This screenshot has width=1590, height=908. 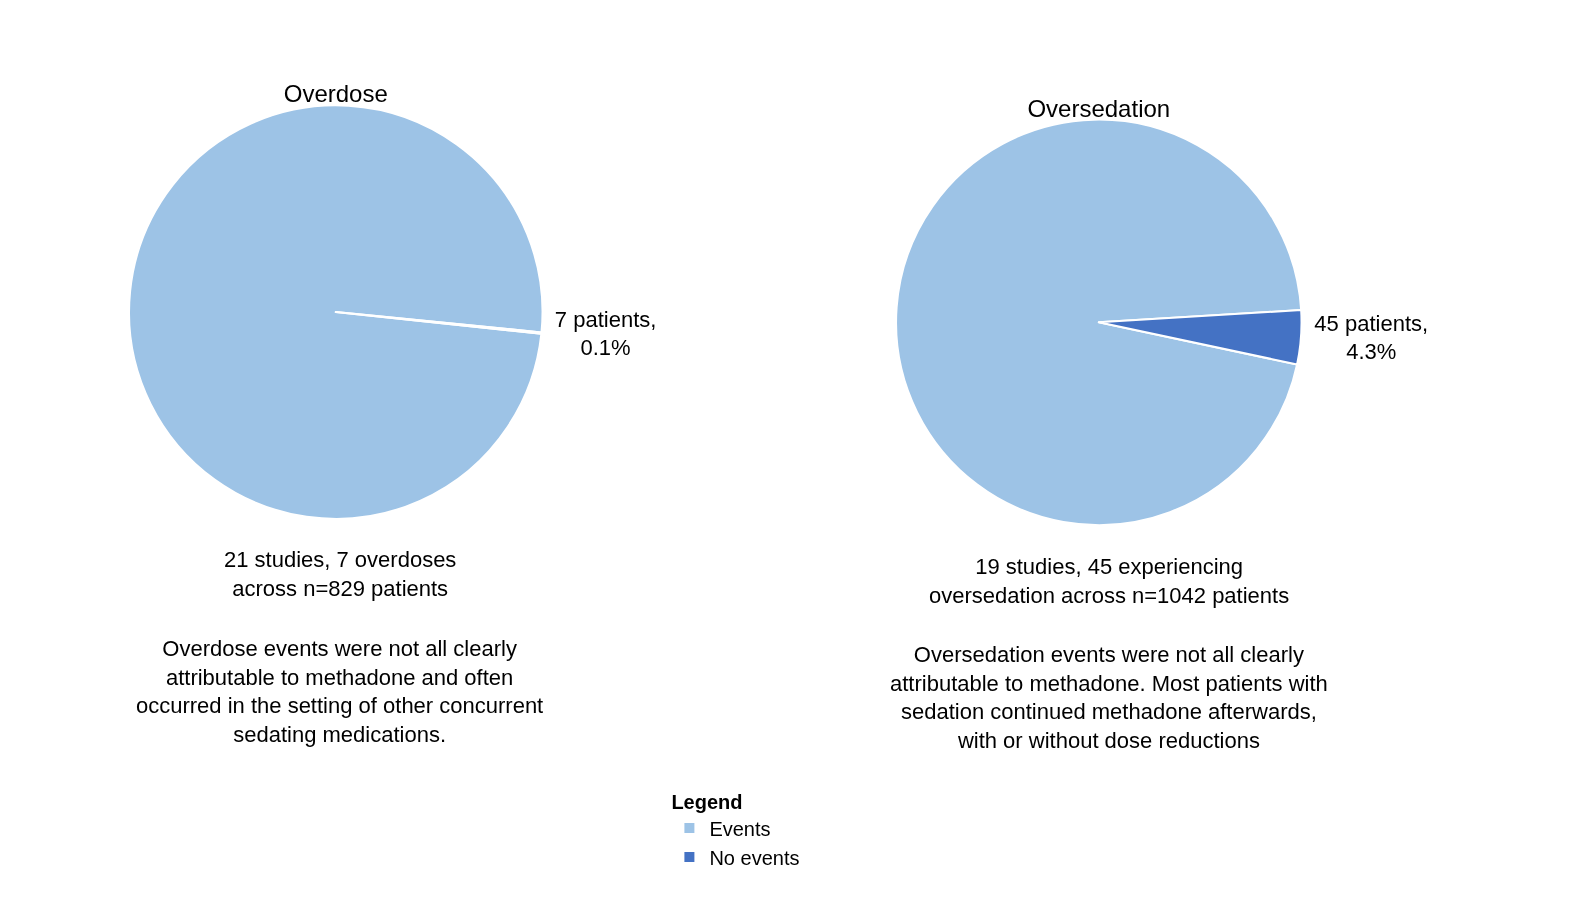 What do you see at coordinates (1371, 337) in the screenshot?
I see `data-label: 45 patients, 4.3%` at bounding box center [1371, 337].